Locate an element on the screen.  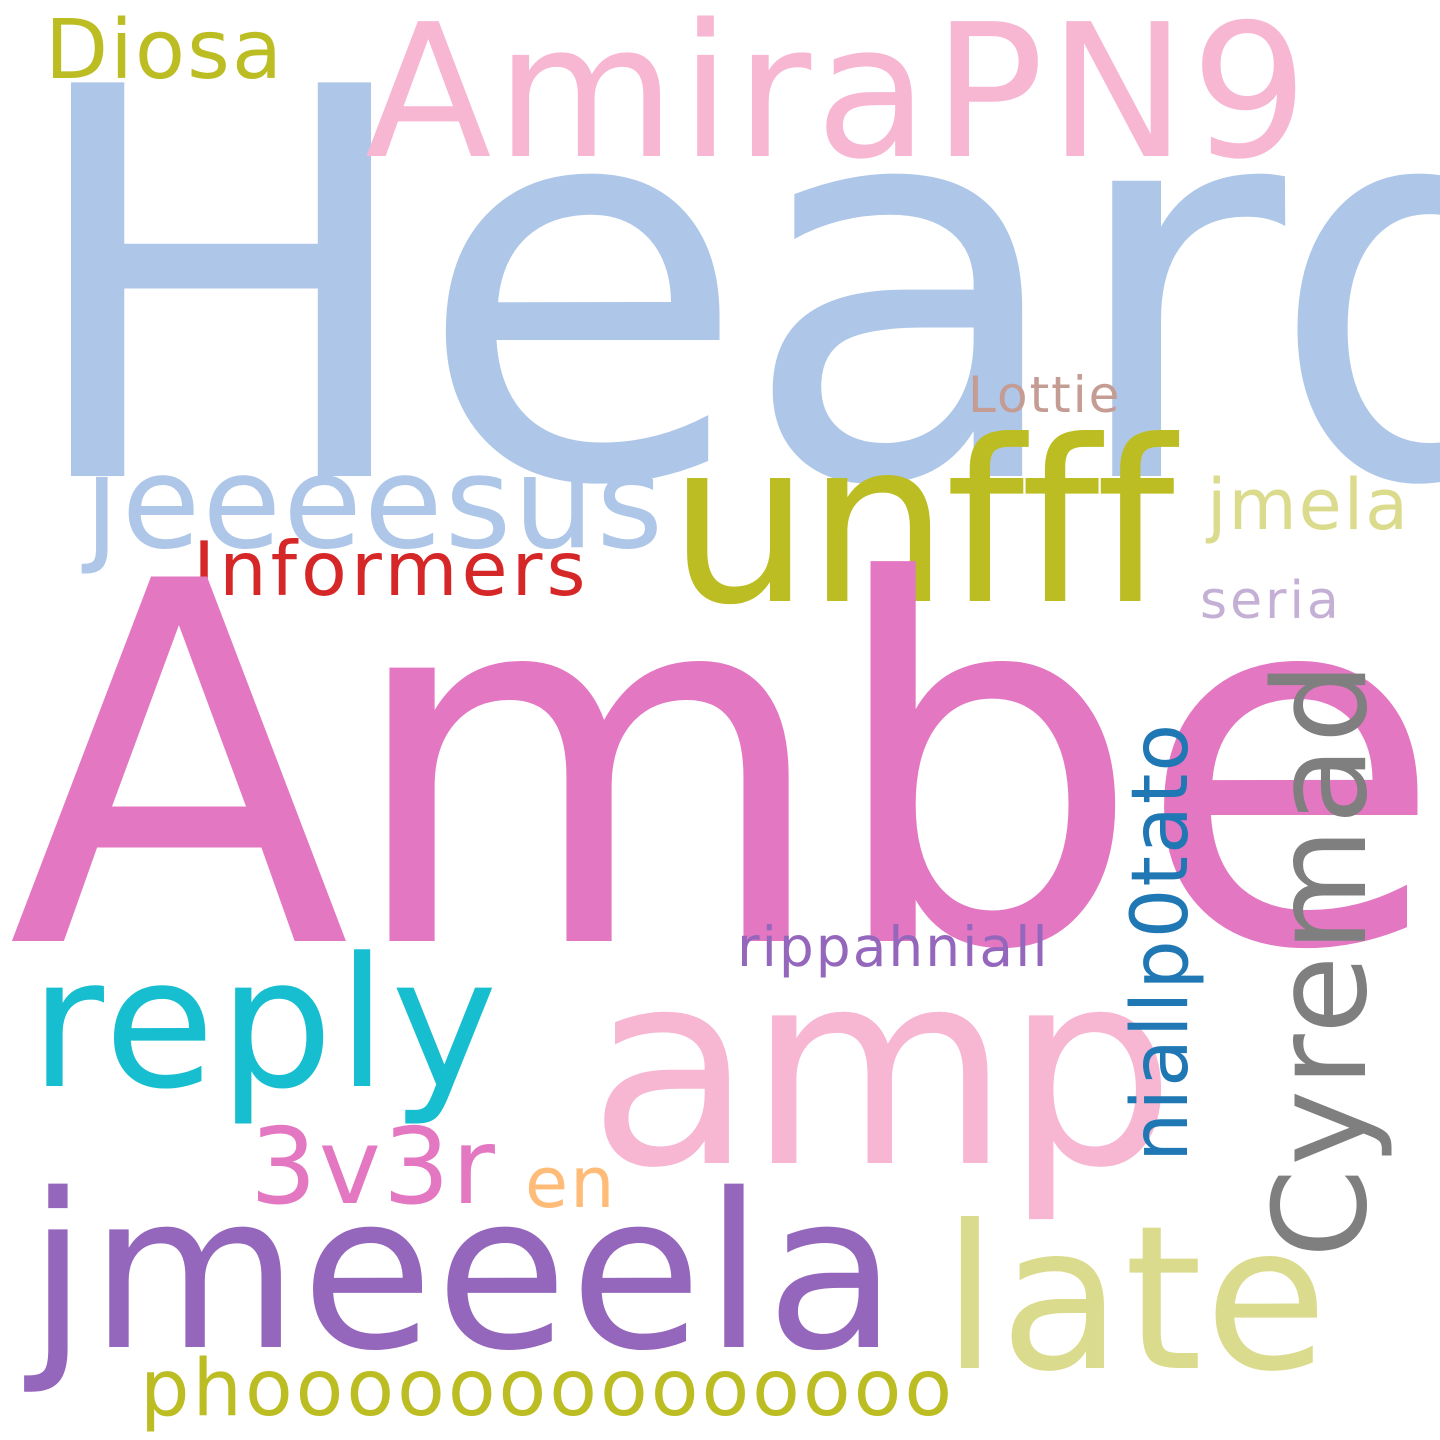
word-diosa: Diosa is located at coordinates (164, 51).